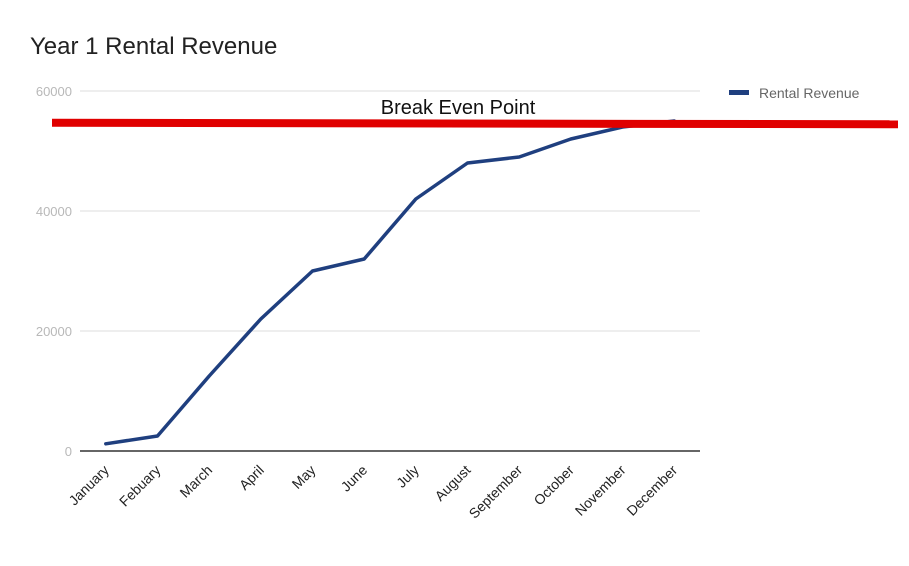 This screenshot has height=566, width=909. I want to click on x-tick-label: November, so click(600, 490).